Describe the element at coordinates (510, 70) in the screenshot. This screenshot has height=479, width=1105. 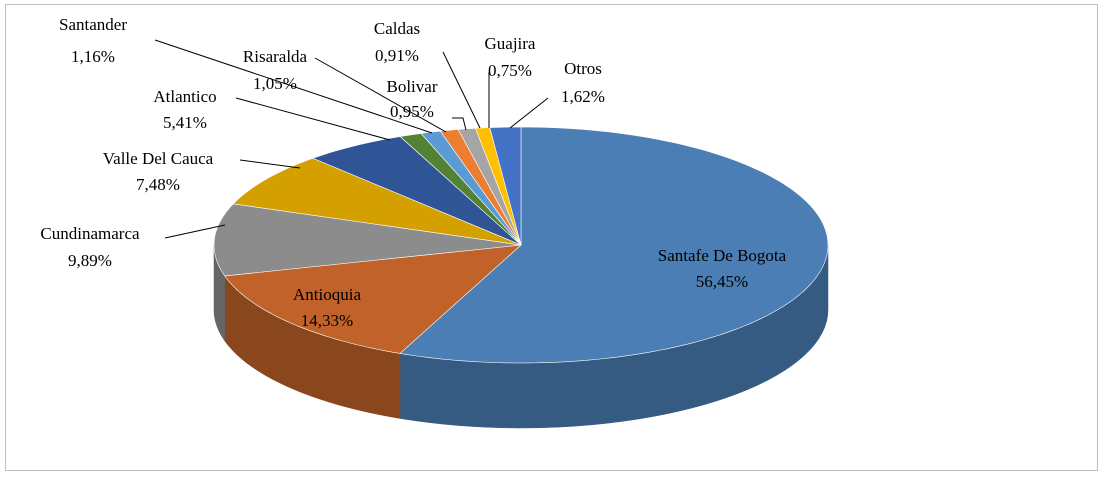
I see `slice-value: 0,75%` at that location.